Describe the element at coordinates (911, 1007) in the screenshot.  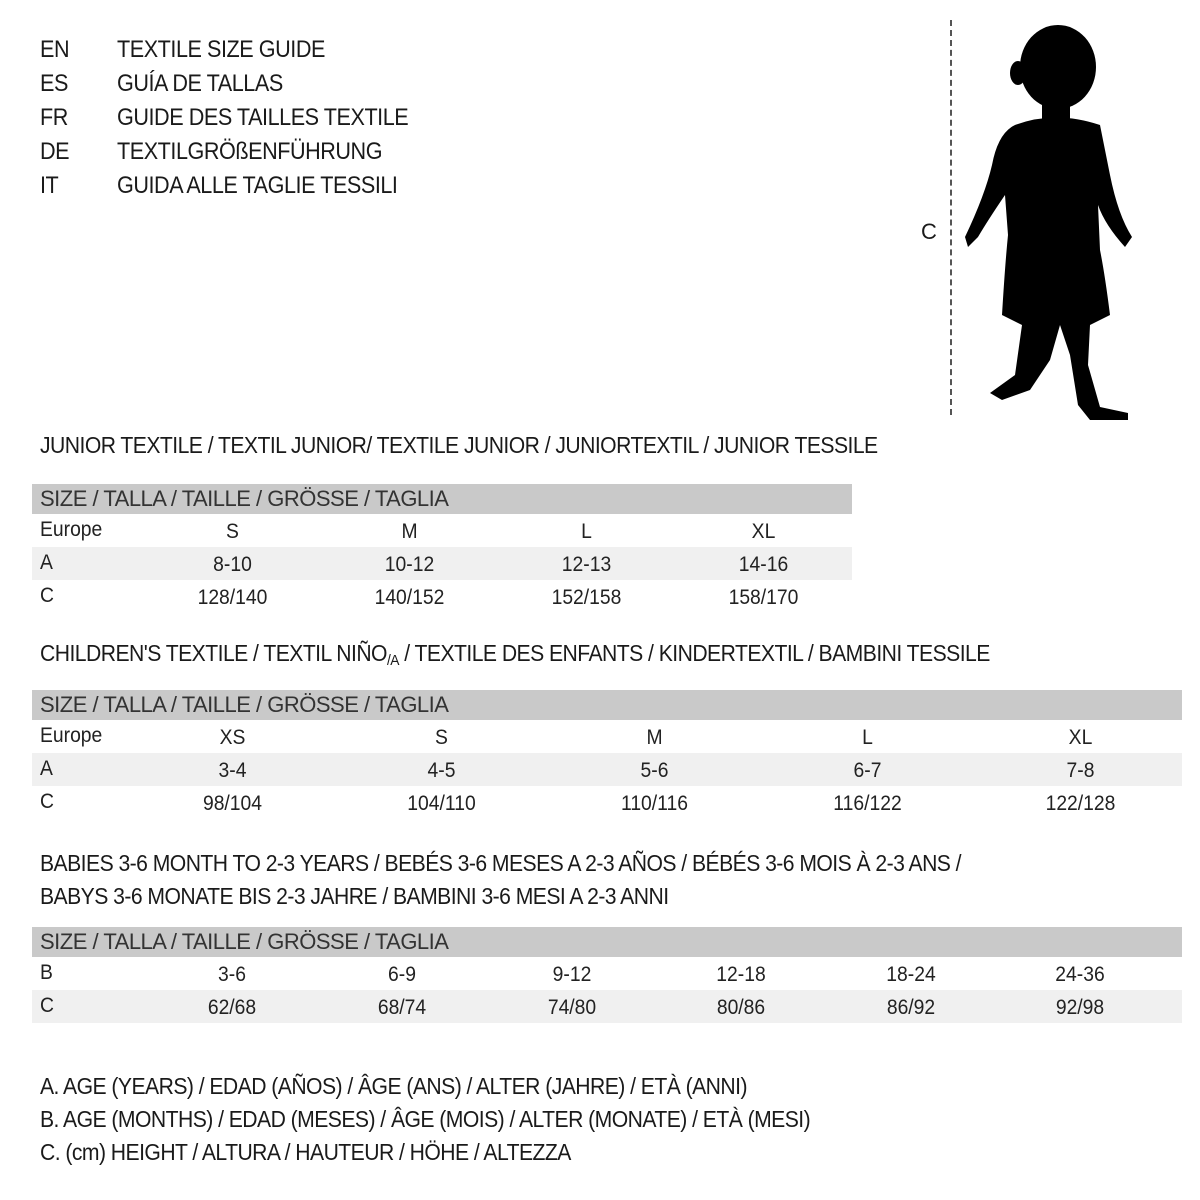
I see `cell: 86/92` at that location.